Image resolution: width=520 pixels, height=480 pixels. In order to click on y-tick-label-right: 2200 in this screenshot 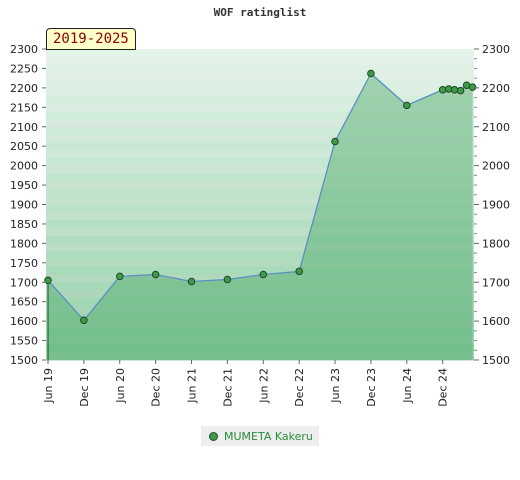, I will do `click(496, 88)`.